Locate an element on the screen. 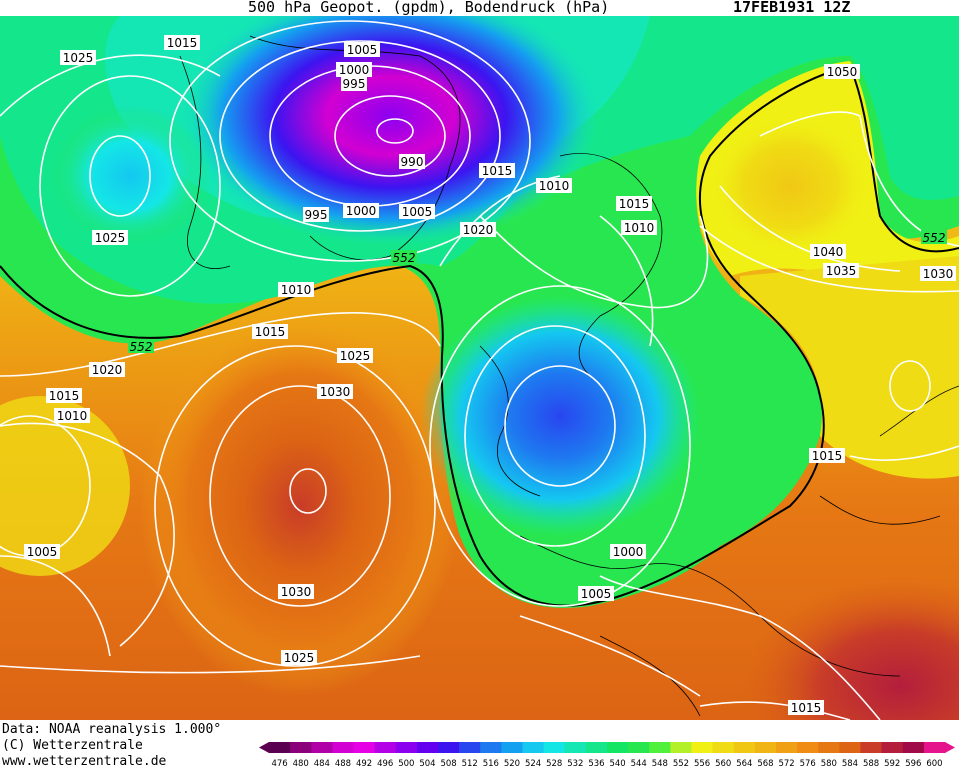 The width and height of the screenshot is (959, 770). colorbar-tick-label: 556 is located at coordinates (702, 764).